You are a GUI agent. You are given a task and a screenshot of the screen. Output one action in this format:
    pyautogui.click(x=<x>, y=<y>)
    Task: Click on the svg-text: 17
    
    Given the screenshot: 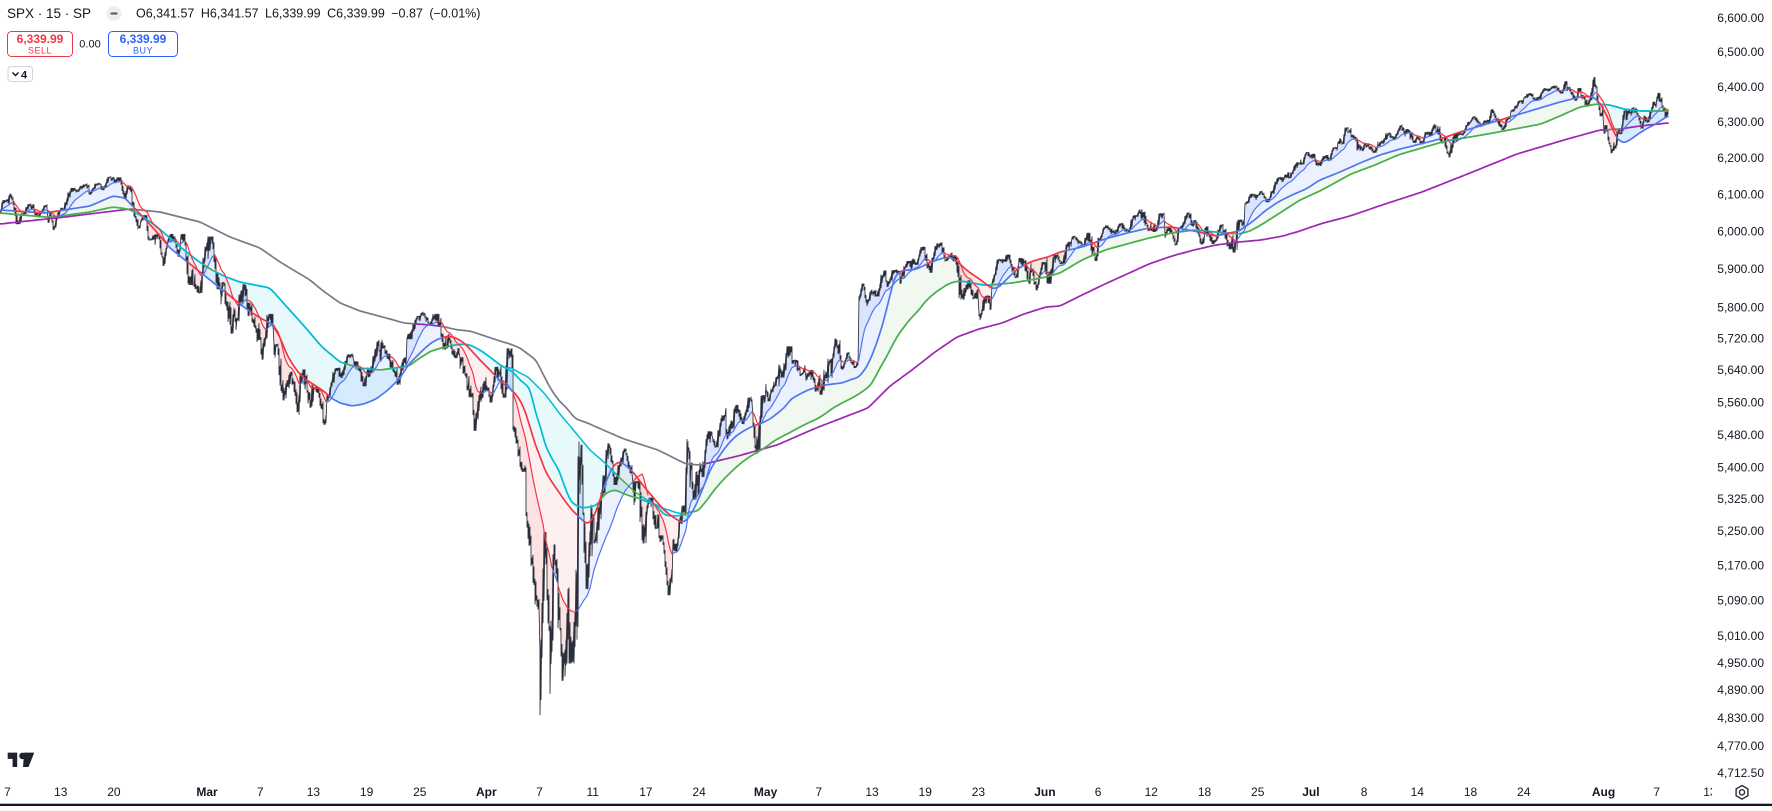 What is the action you would take?
    pyautogui.click(x=646, y=792)
    